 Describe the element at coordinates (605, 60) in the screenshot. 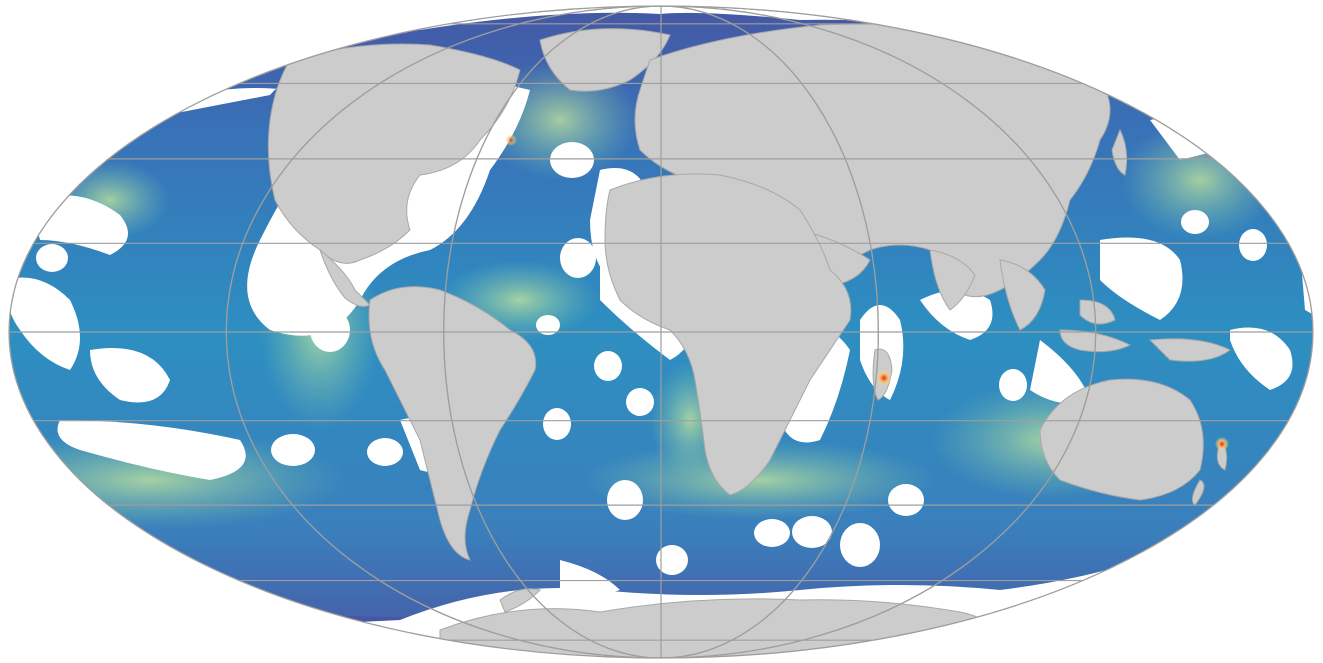

I see `land-greenland` at that location.